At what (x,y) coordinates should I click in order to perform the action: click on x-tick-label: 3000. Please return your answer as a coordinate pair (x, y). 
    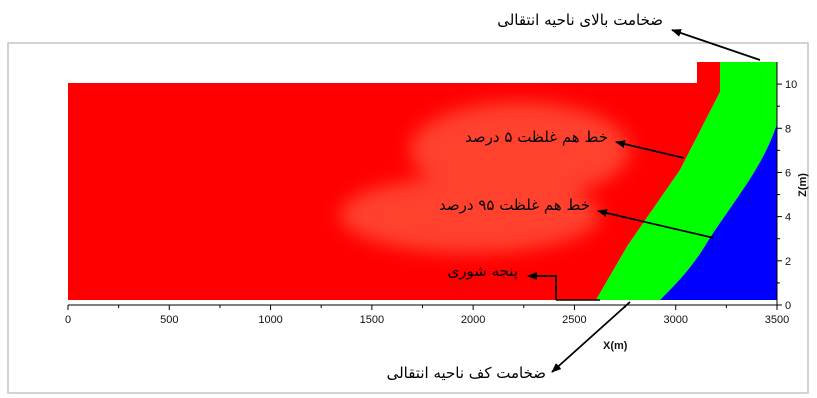
    Looking at the image, I should click on (675, 320).